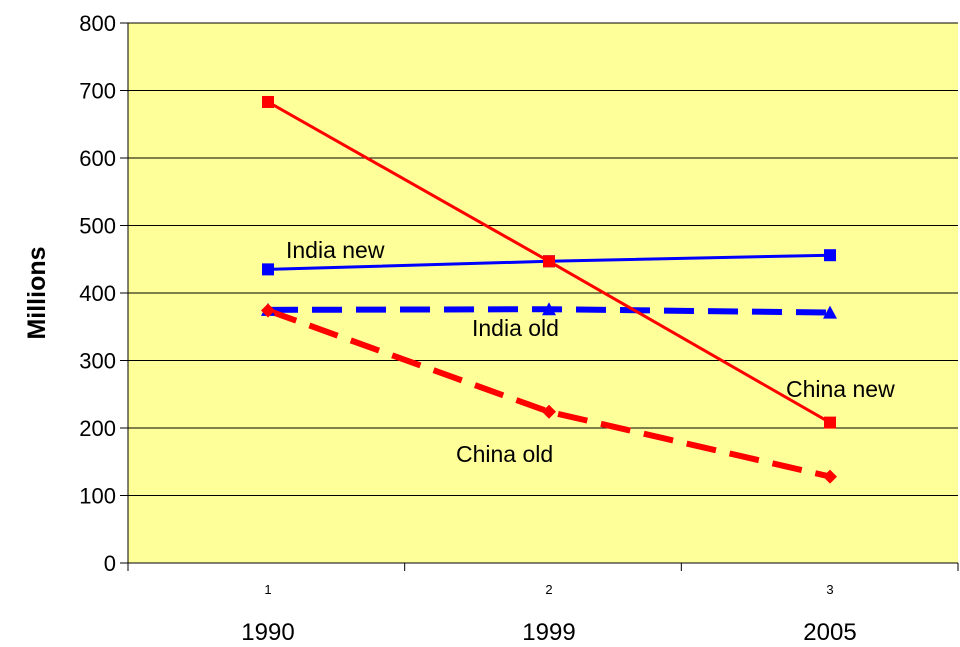 Image resolution: width=960 pixels, height=647 pixels. I want to click on y-tick-label: 500, so click(97, 226).